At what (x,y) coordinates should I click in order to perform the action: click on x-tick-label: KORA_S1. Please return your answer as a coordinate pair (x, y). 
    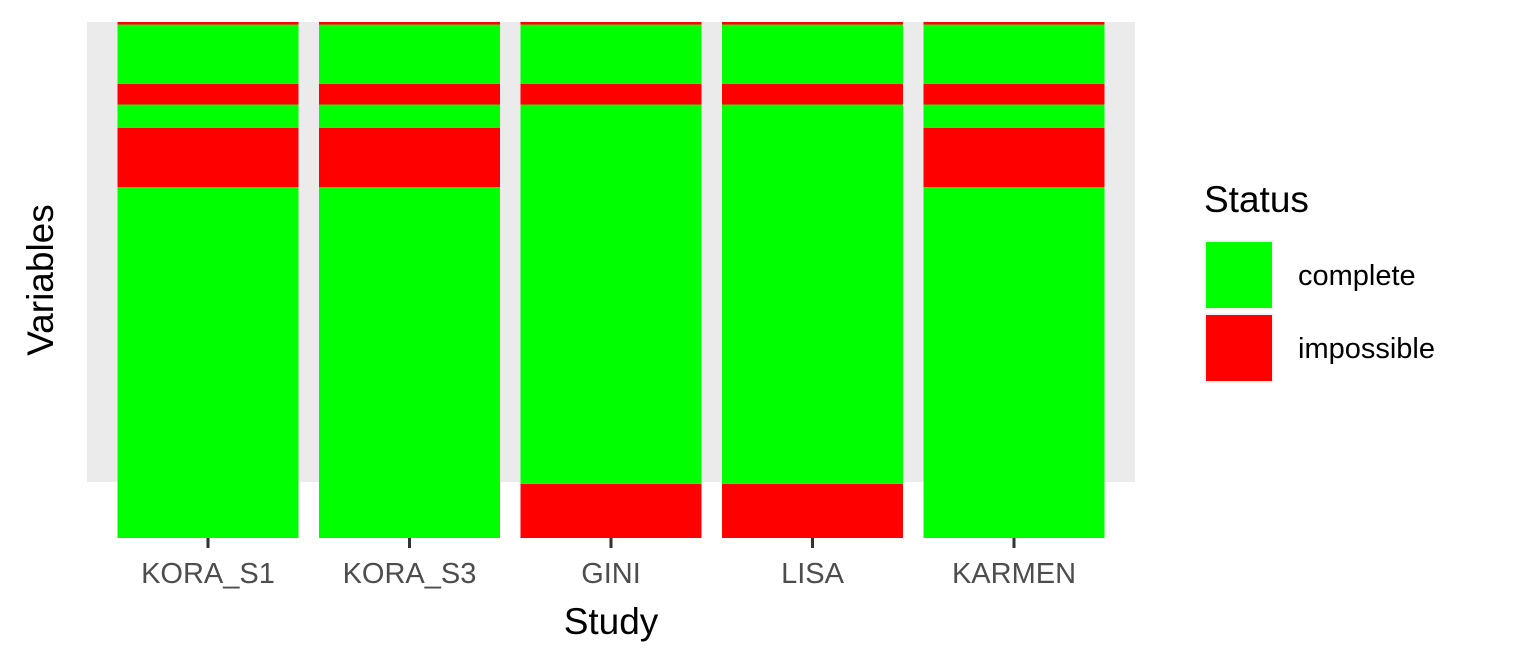
    Looking at the image, I should click on (208, 574).